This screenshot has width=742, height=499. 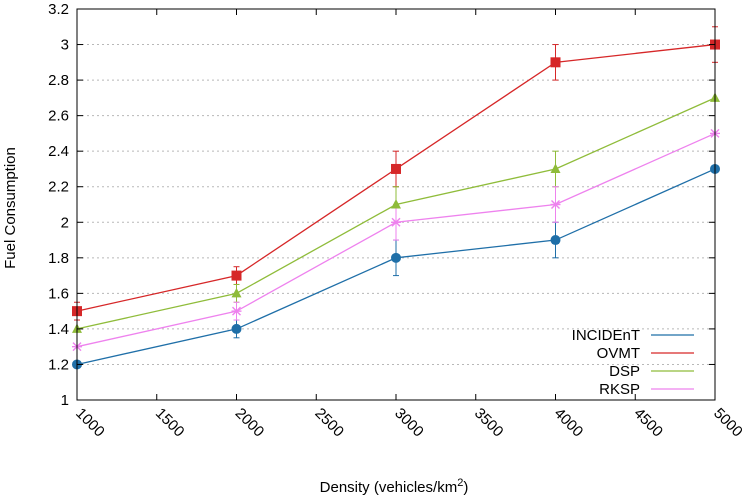 I want to click on y-tick-label: 2.8, so click(x=58, y=80).